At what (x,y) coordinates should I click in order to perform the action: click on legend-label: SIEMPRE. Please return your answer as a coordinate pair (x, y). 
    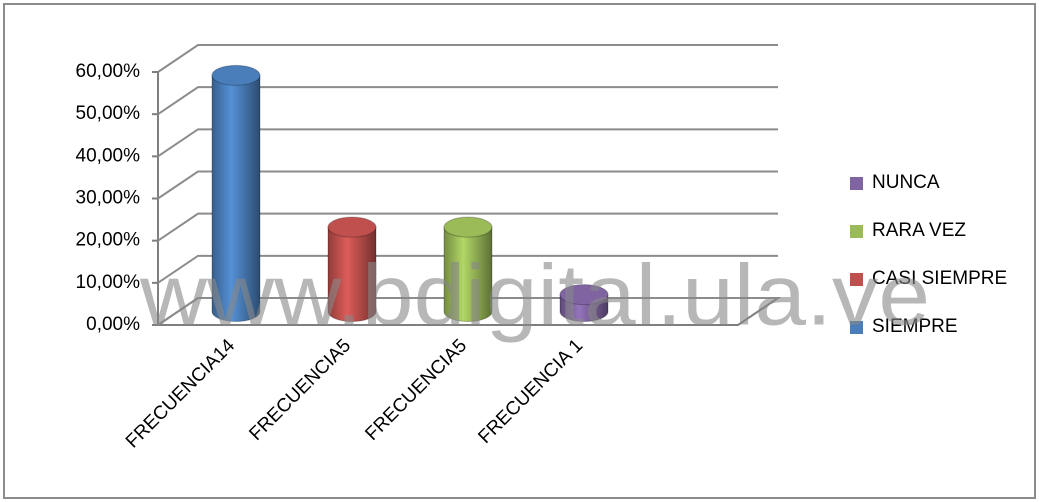
    Looking at the image, I should click on (915, 326).